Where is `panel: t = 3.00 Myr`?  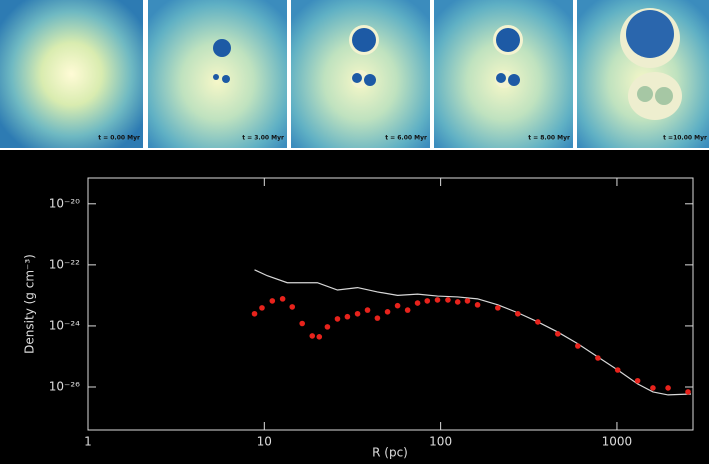
panel: t = 3.00 Myr is located at coordinates (217, 74).